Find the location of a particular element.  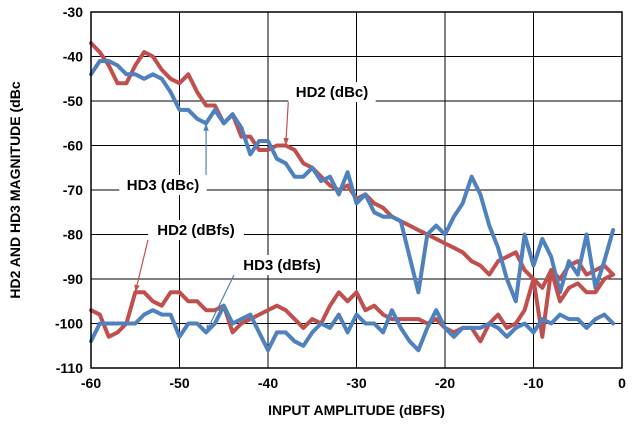

callout-label: HD3 (dBc) is located at coordinates (163, 185).